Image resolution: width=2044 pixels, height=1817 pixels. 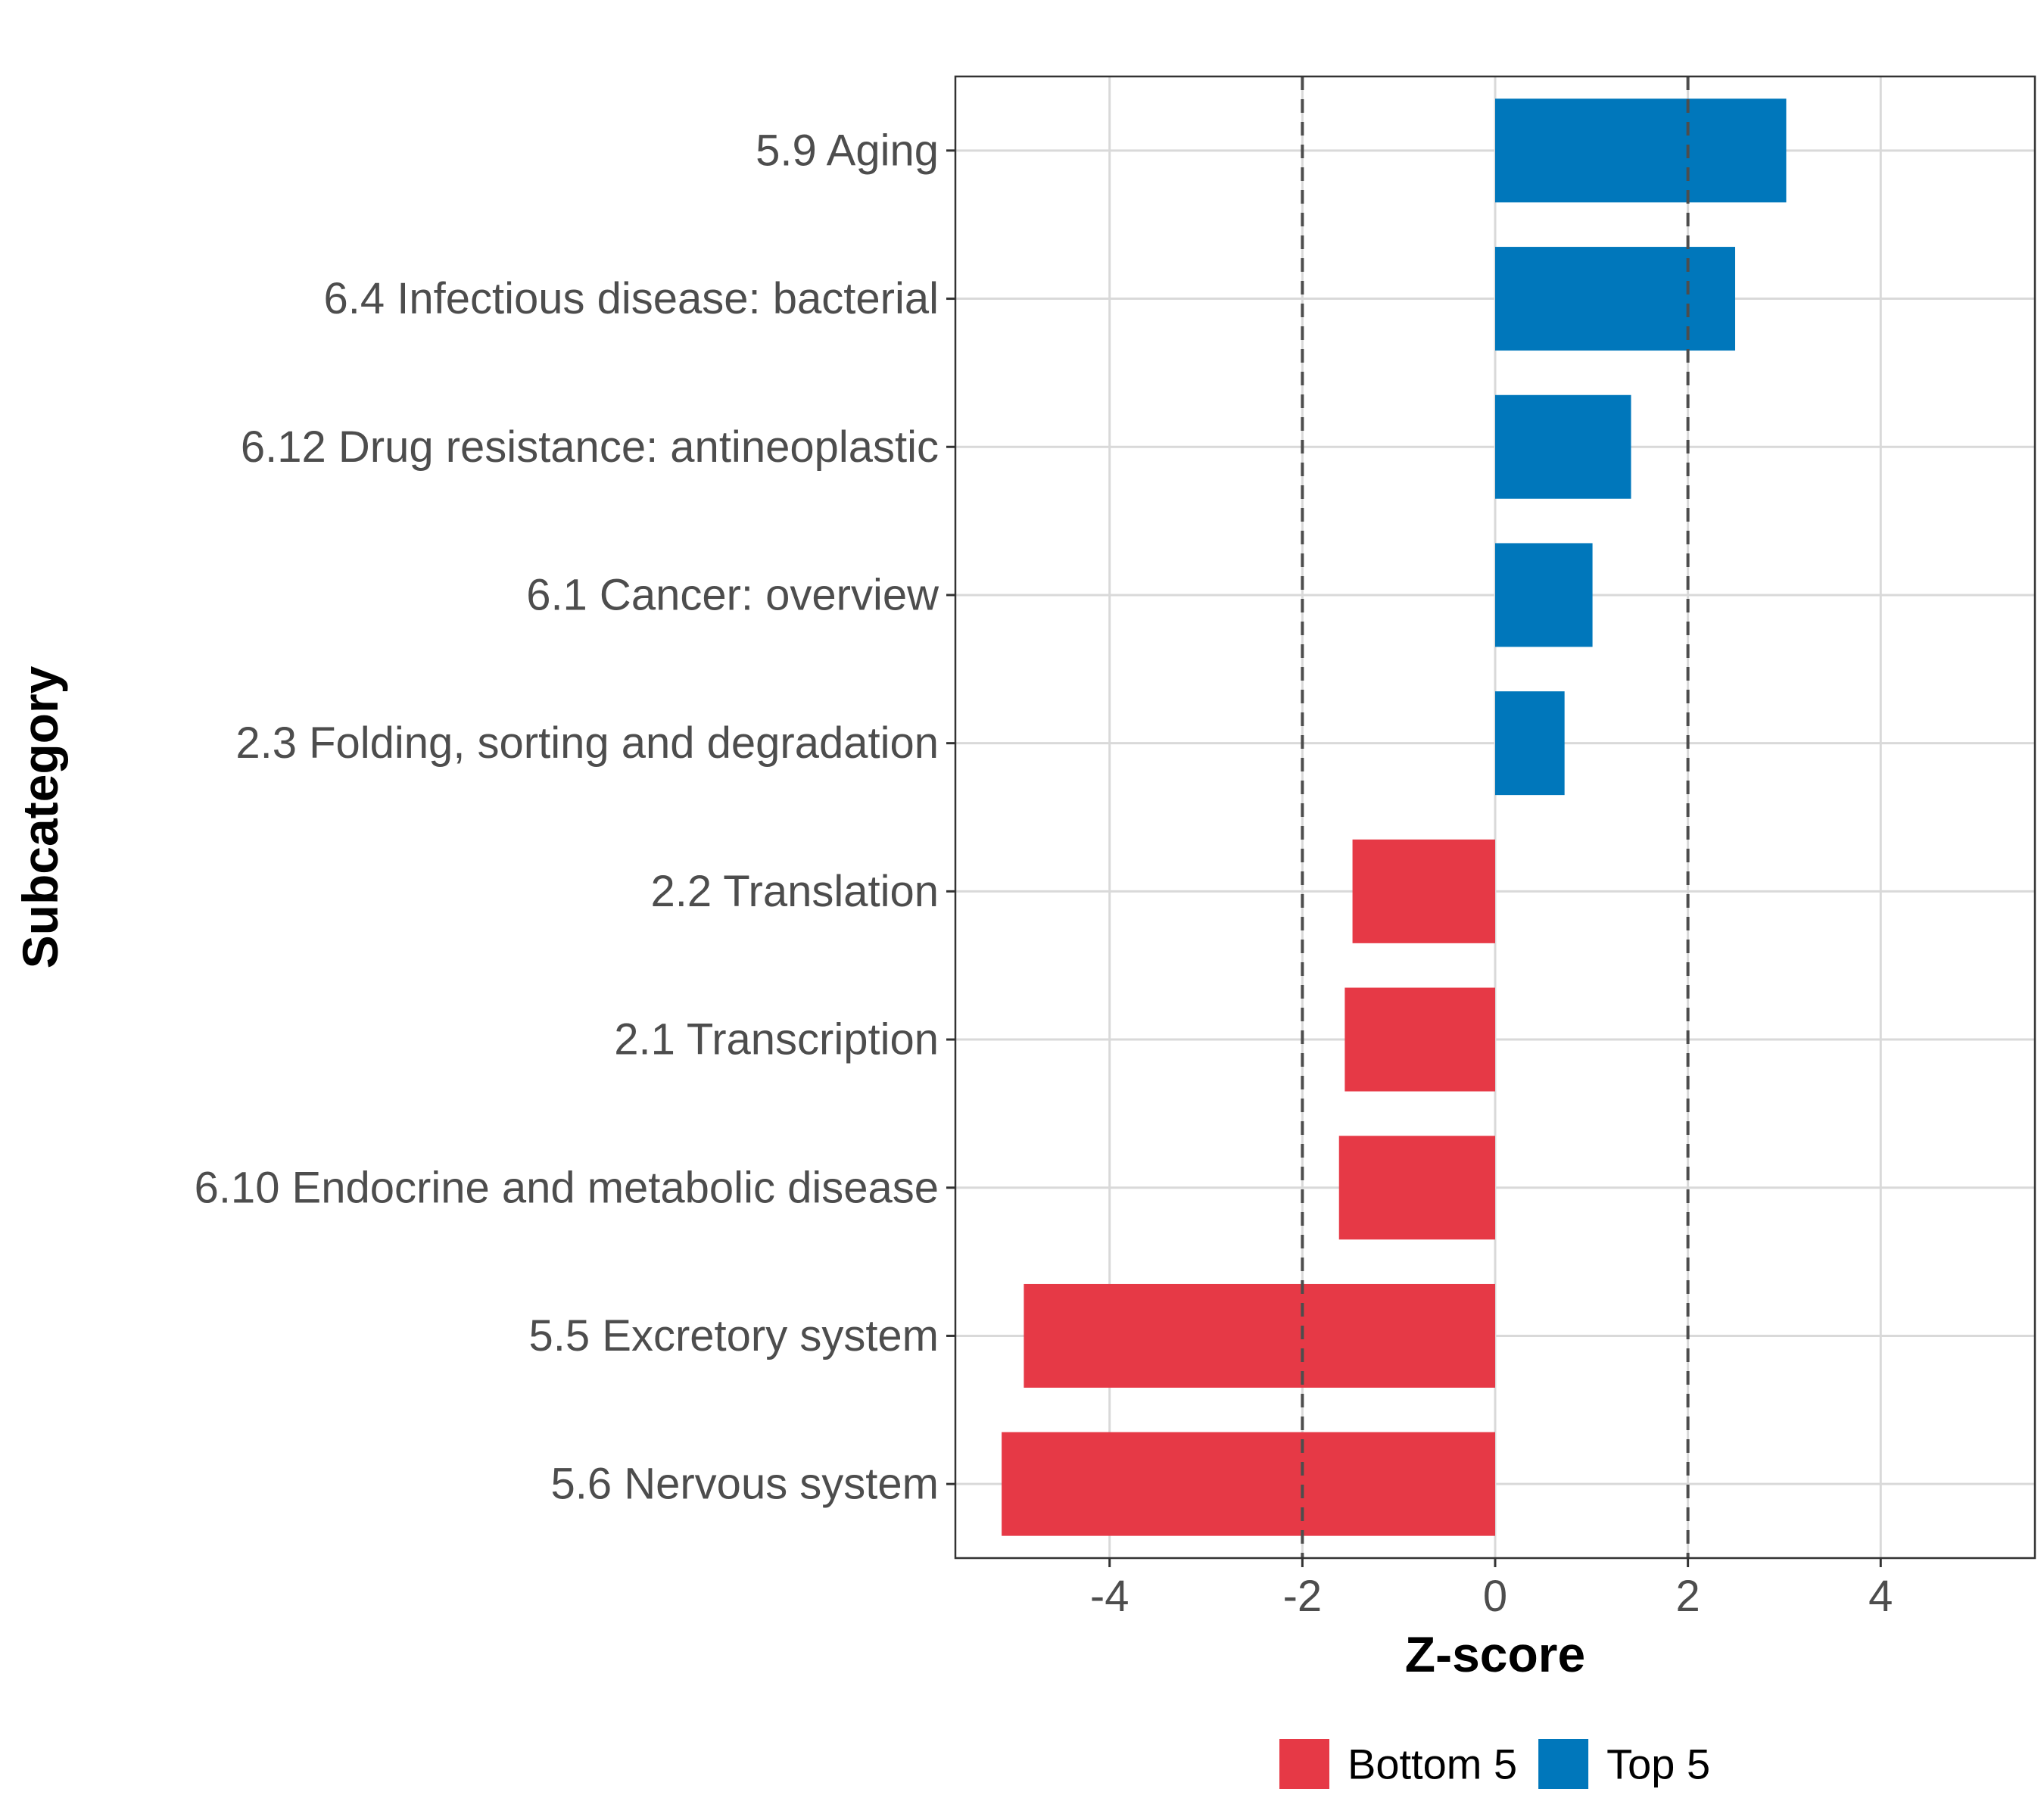 What do you see at coordinates (744, 1484) in the screenshot?
I see `y-tick-label: 5.6 Nervous system` at bounding box center [744, 1484].